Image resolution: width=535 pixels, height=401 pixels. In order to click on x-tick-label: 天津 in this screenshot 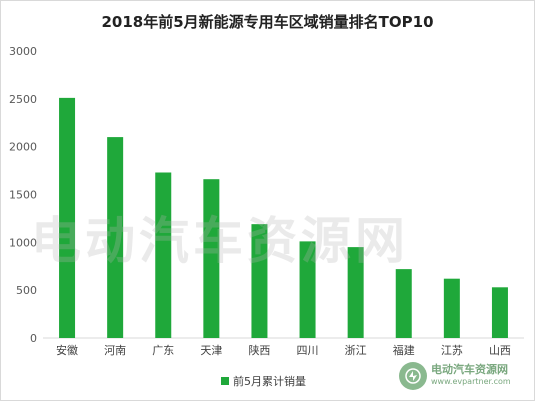, I will do `click(211, 350)`.